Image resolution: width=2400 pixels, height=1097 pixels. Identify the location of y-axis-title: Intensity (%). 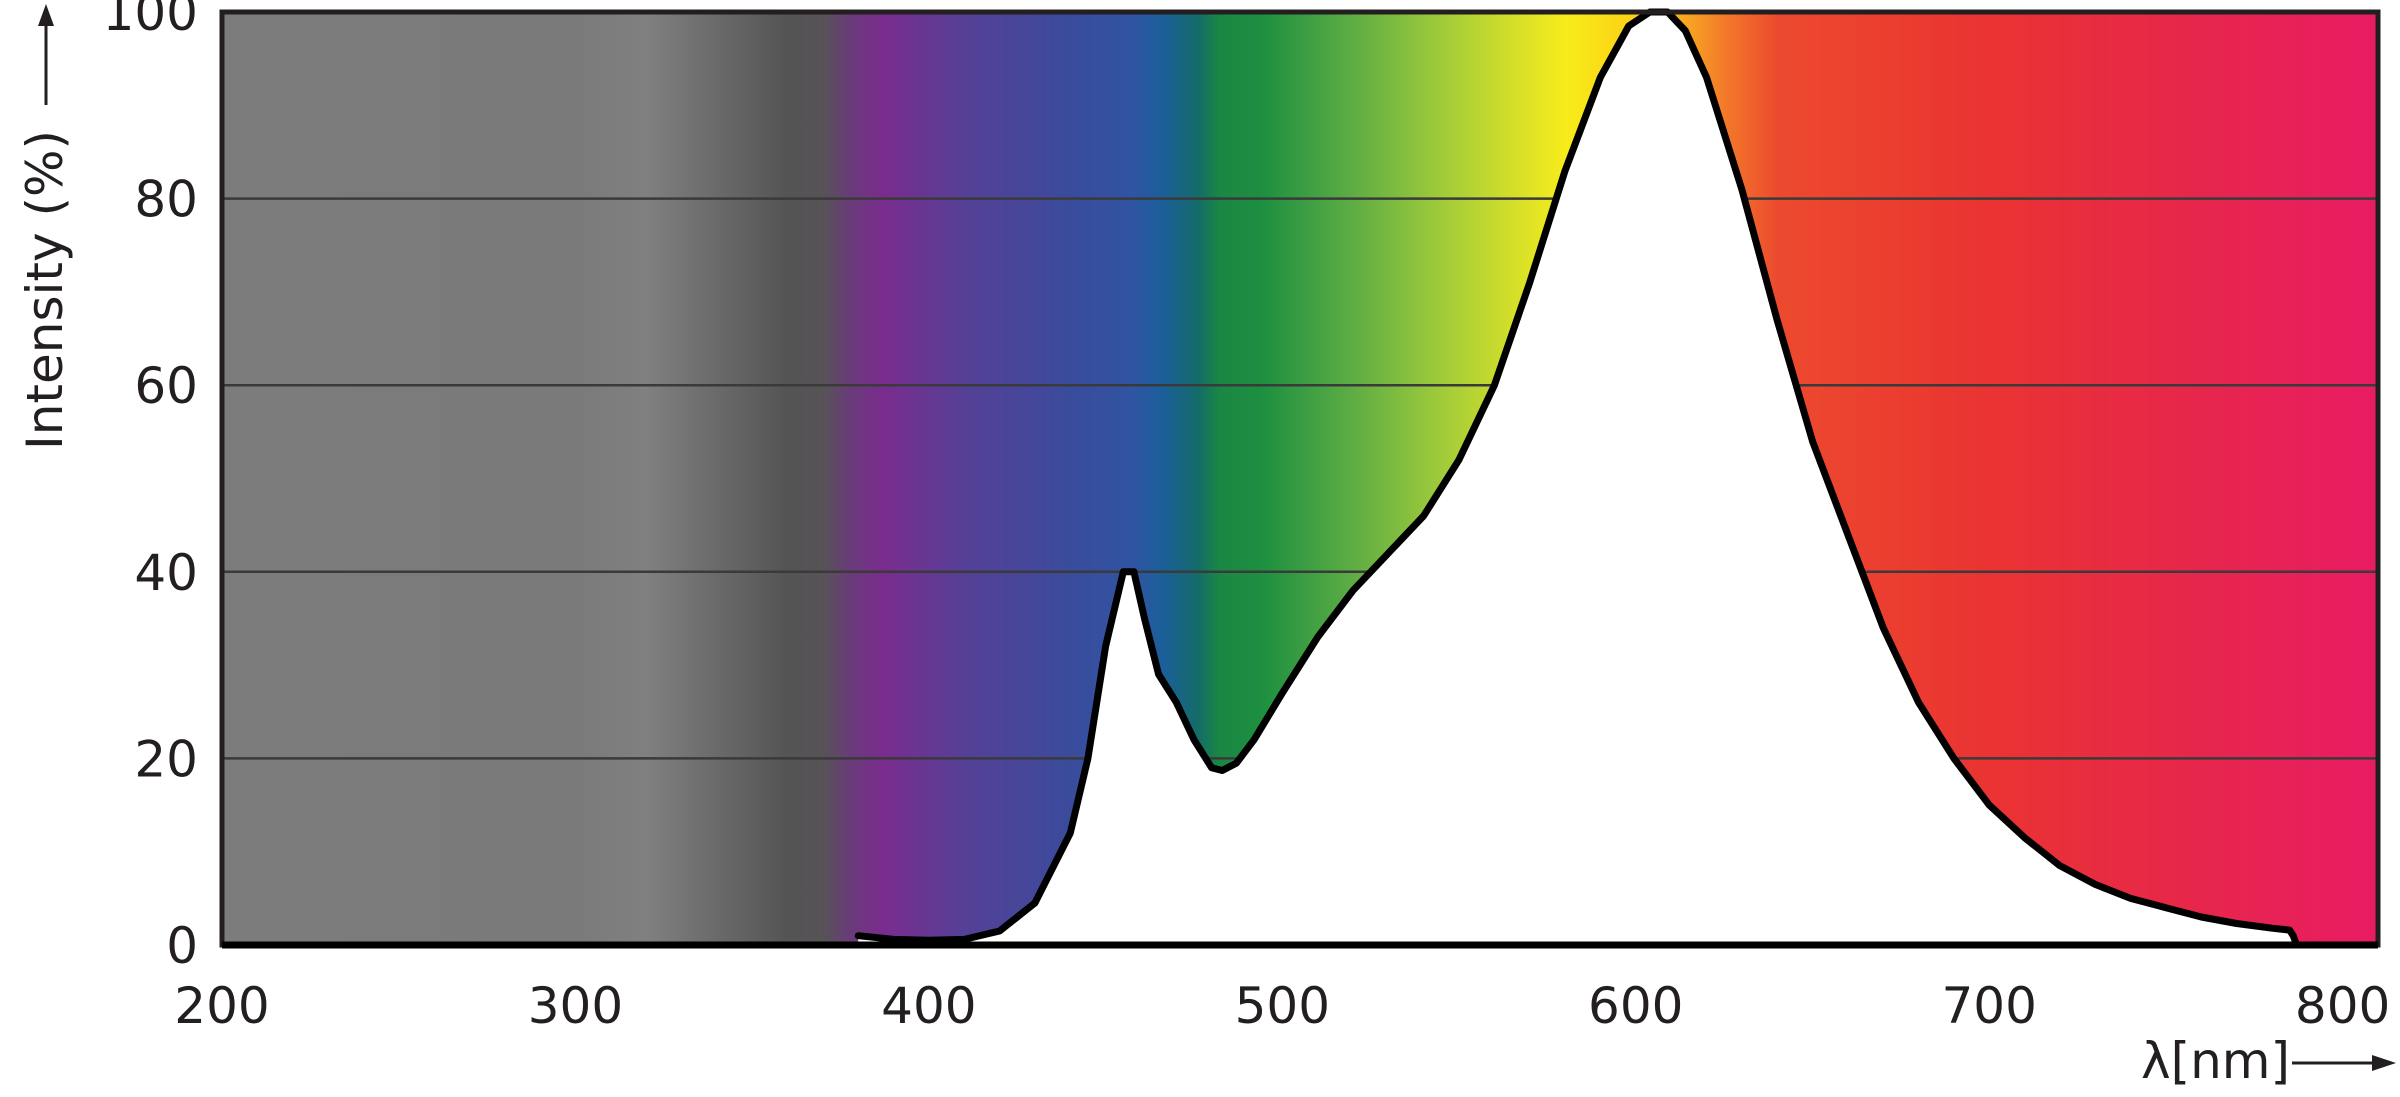
(45, 290).